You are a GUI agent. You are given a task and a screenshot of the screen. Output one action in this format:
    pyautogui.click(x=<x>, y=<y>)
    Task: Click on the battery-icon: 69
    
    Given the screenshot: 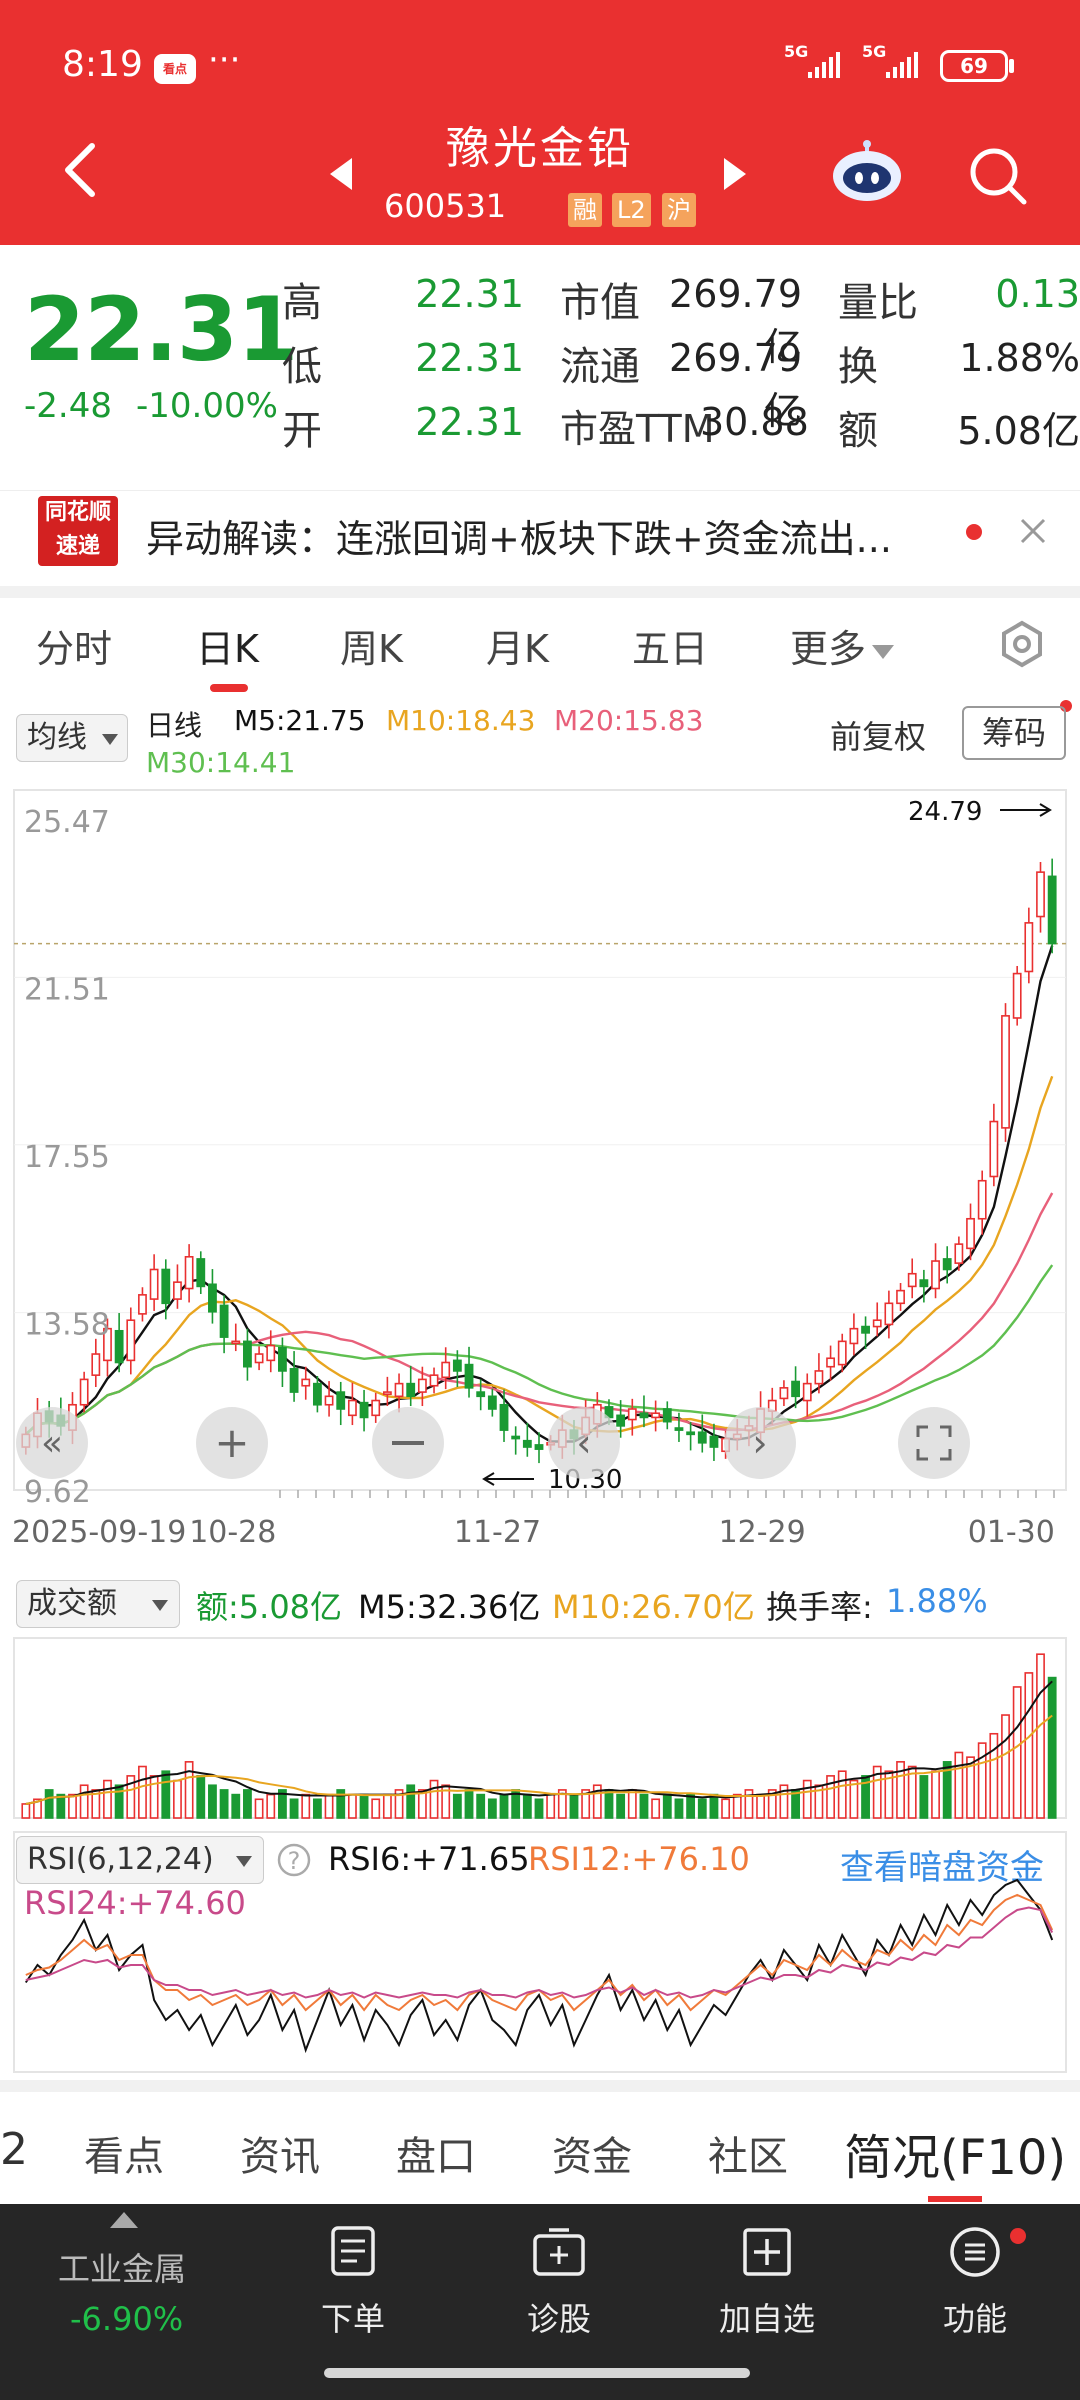 What is the action you would take?
    pyautogui.click(x=974, y=66)
    